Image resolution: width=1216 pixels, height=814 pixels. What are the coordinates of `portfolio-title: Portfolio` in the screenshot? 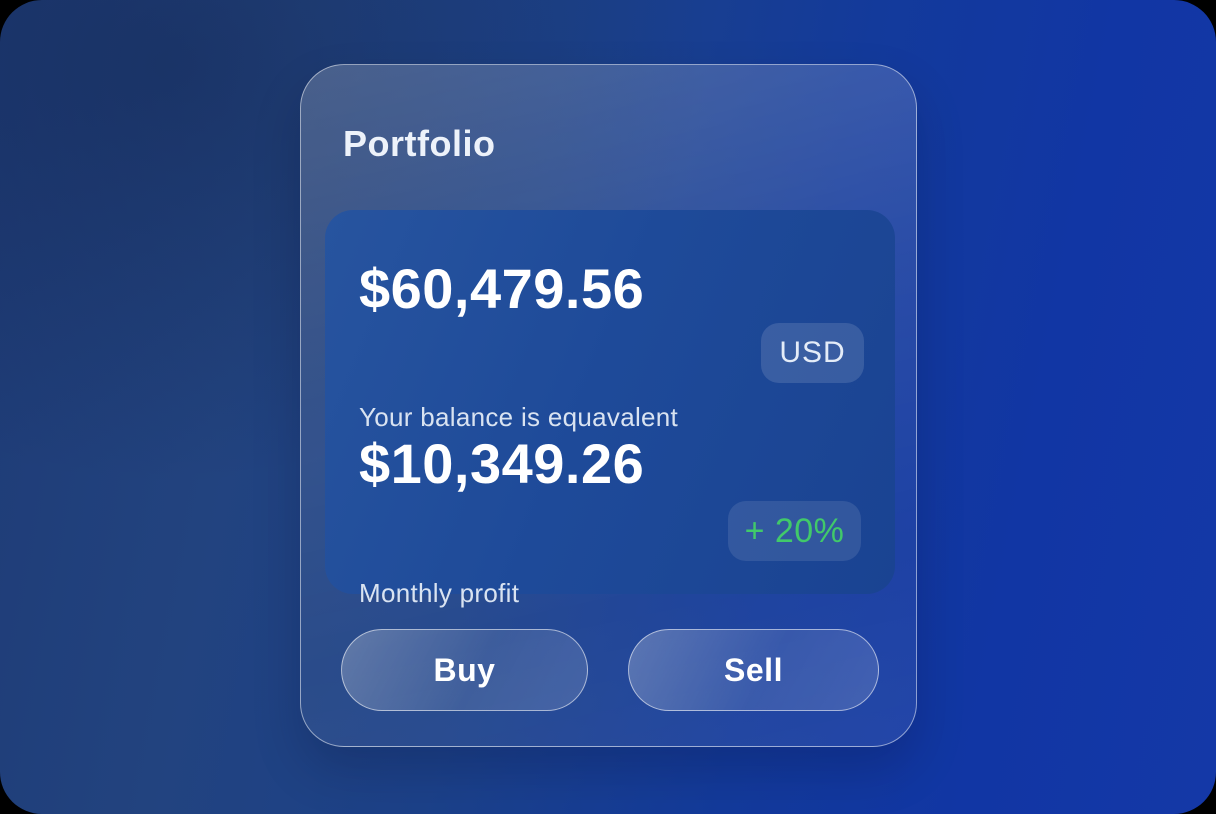 It's located at (419, 143).